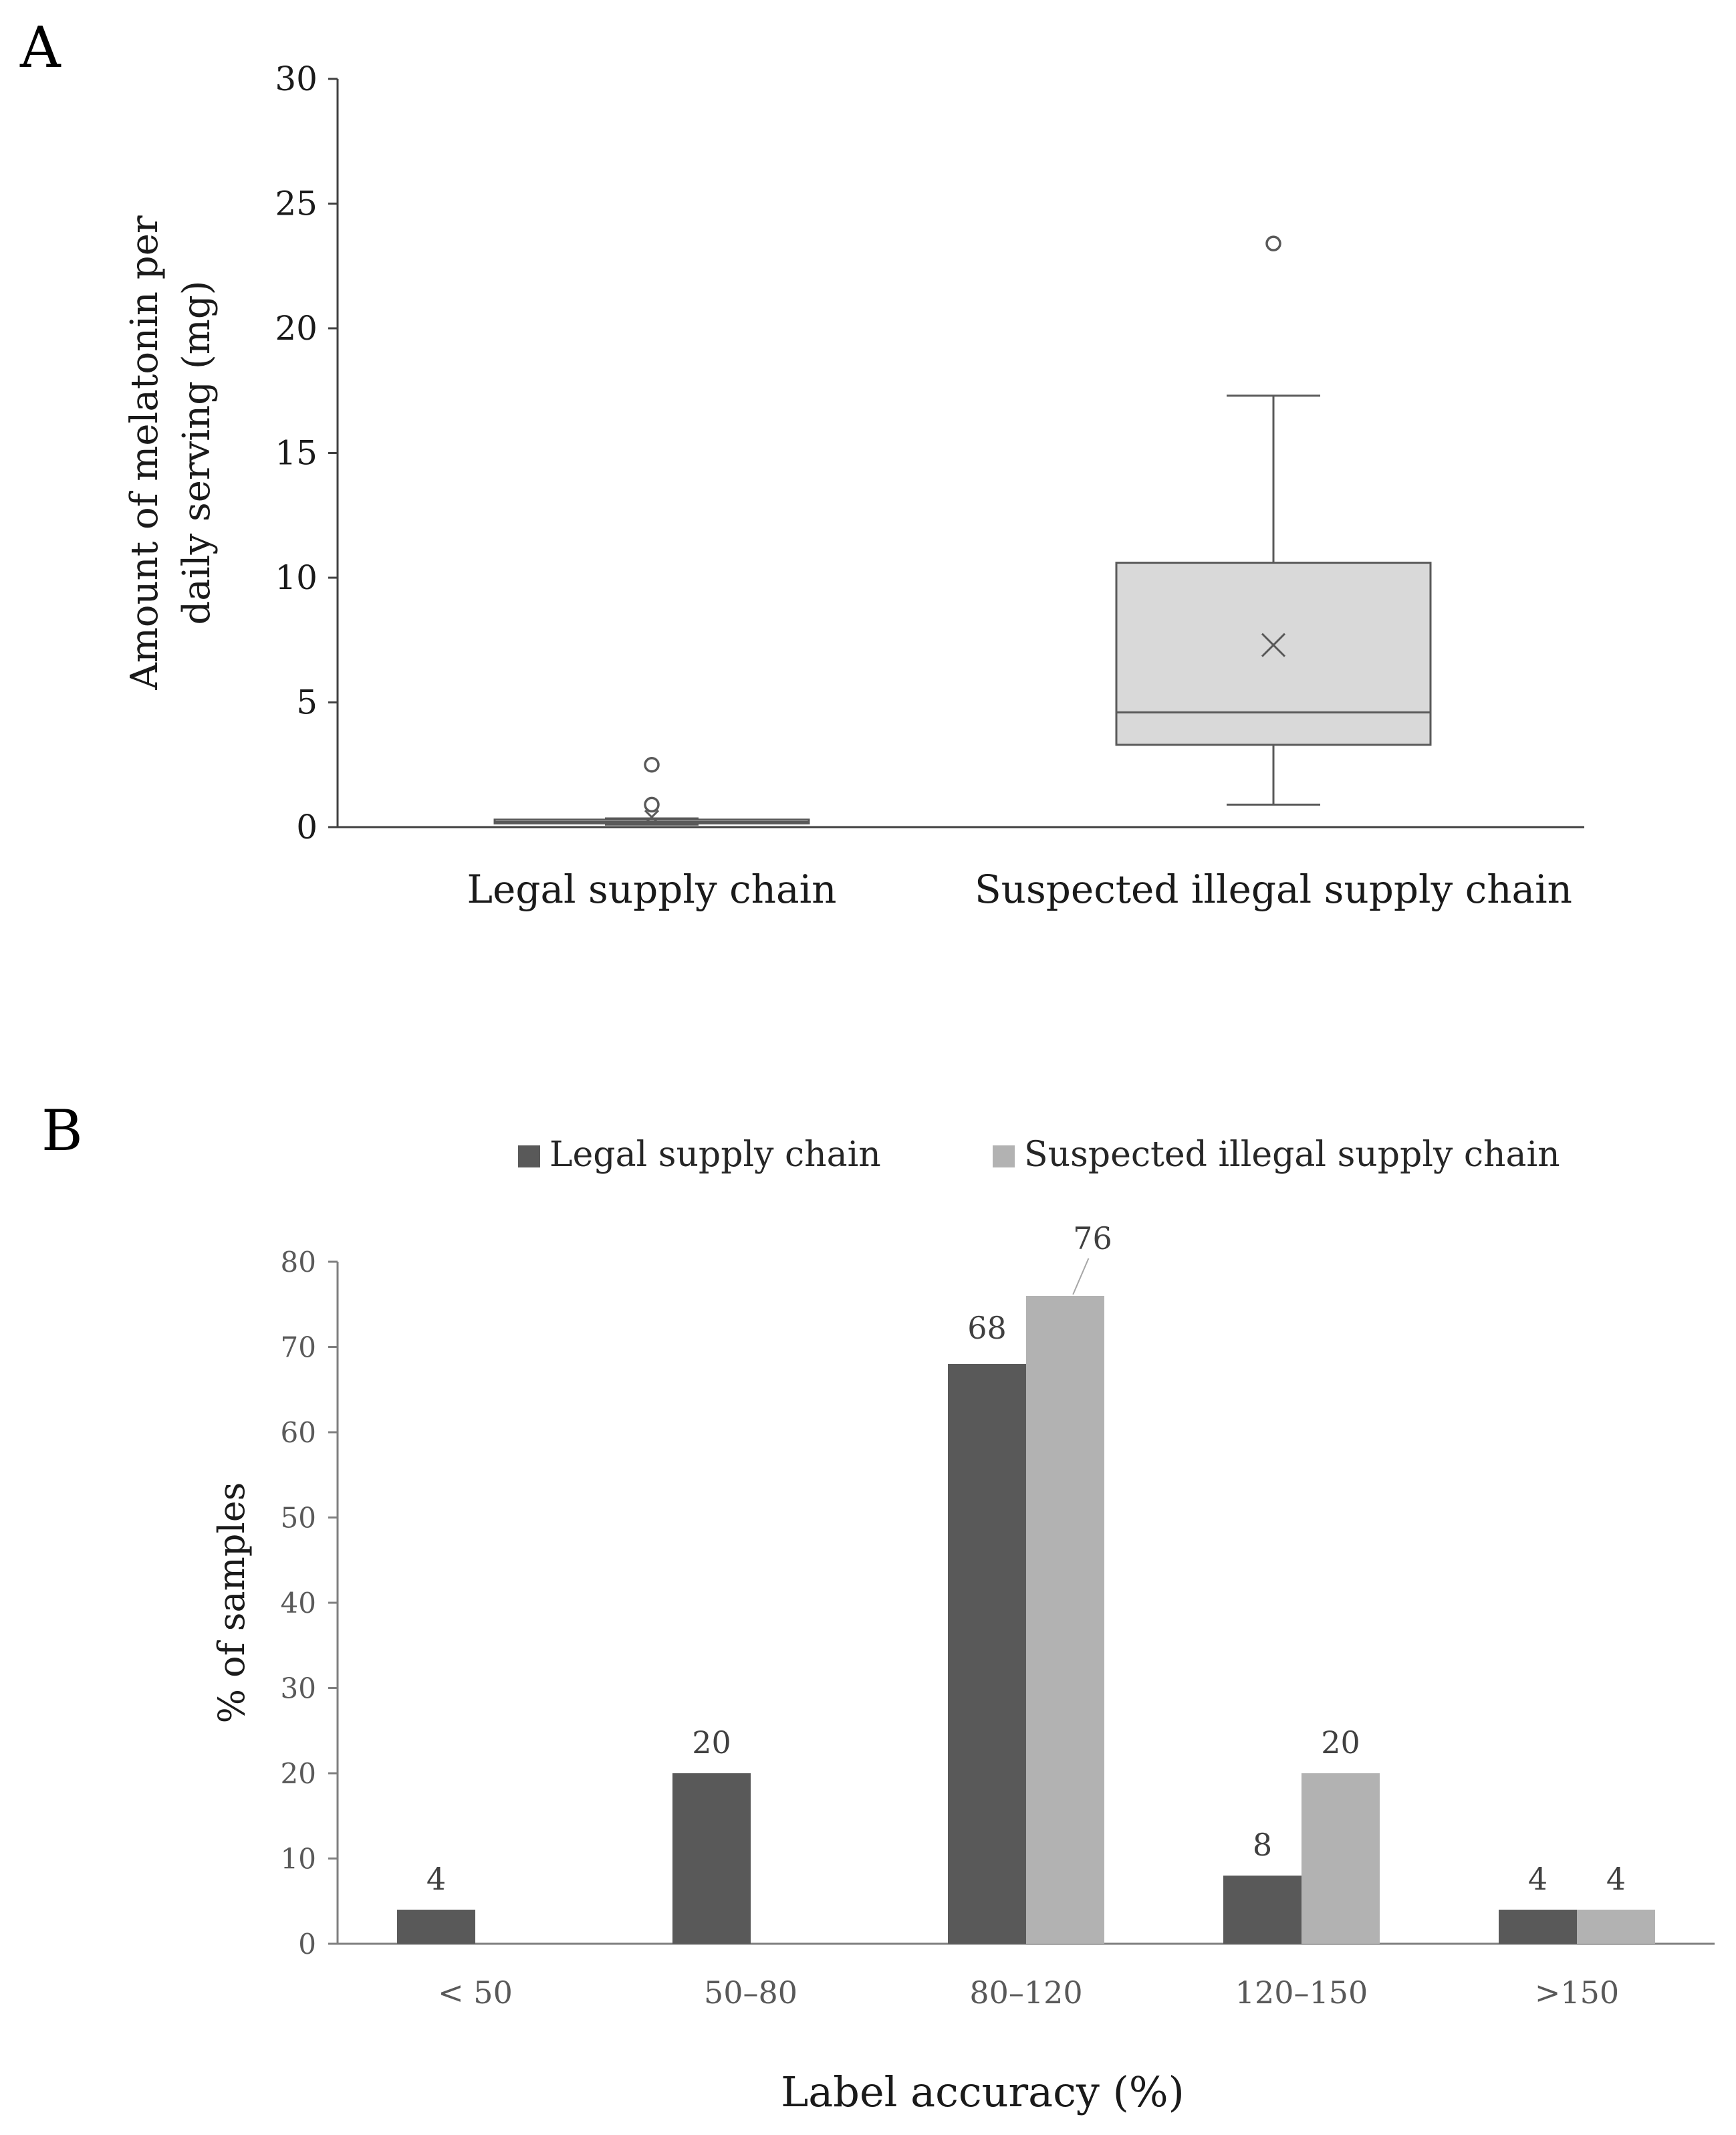  Describe the element at coordinates (62, 1130) in the screenshot. I see `panel-b-letter: B` at that location.